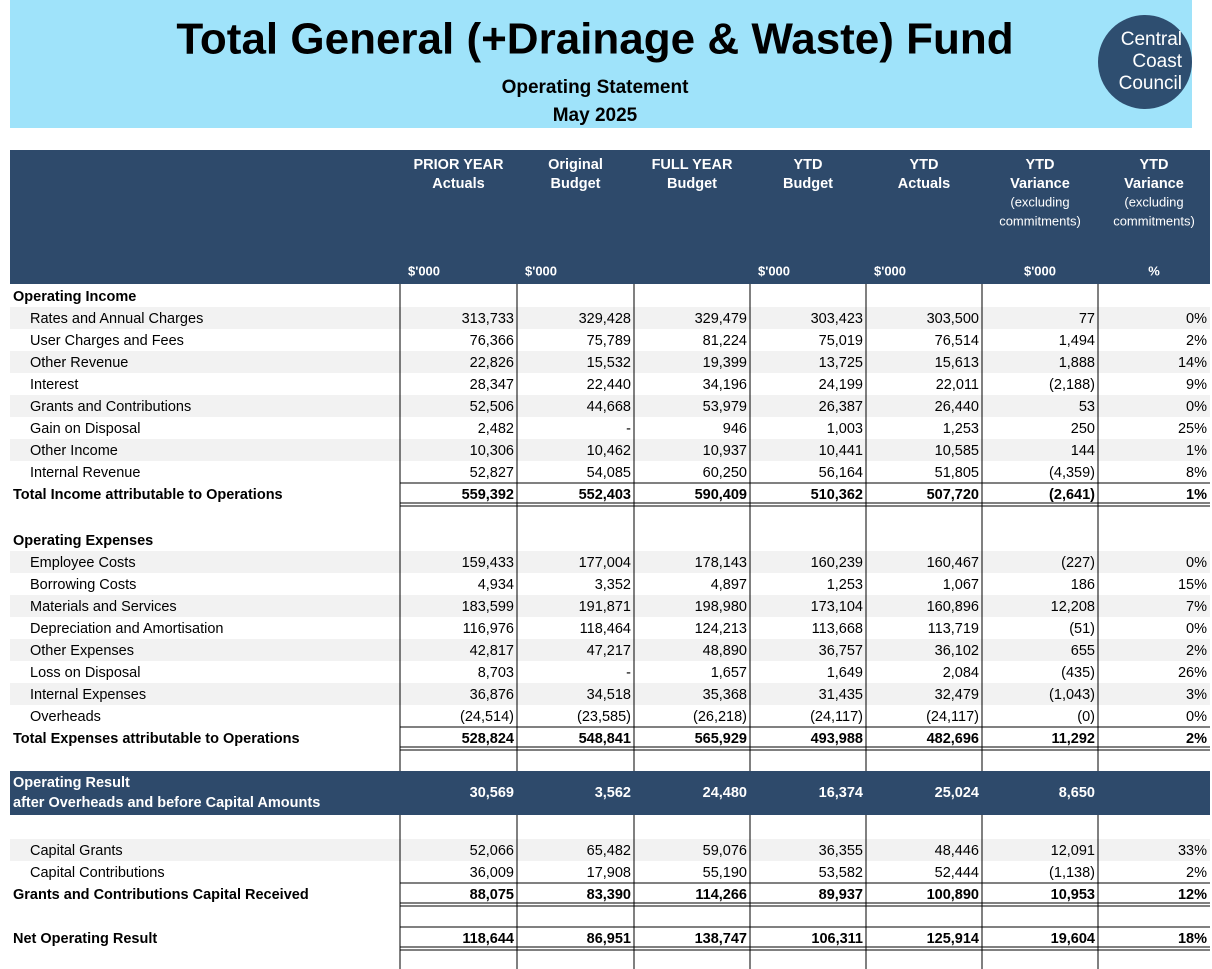 The height and width of the screenshot is (969, 1212). I want to click on row-label: Materials and Services, so click(103, 607).